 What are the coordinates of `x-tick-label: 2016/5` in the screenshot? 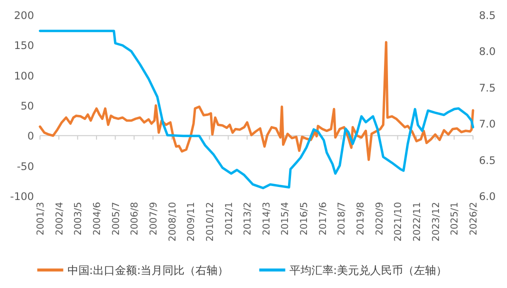 It's located at (304, 219).